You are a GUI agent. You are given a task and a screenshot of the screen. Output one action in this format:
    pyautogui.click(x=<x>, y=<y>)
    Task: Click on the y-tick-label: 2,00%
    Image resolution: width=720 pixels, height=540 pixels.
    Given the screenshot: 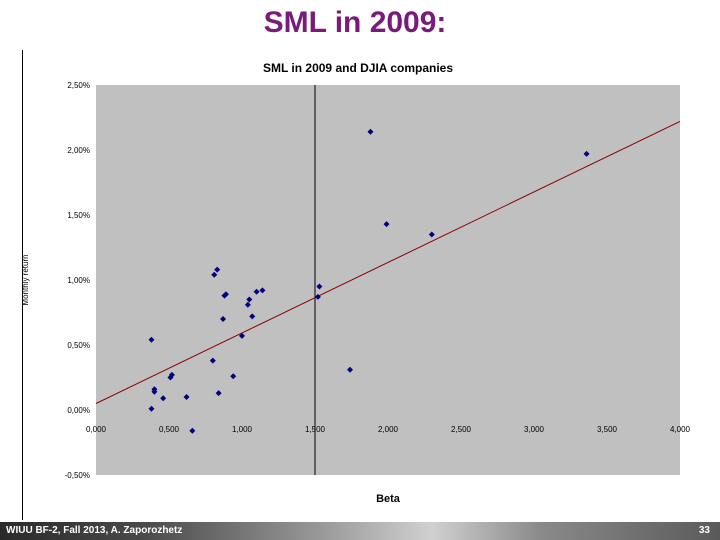 What is the action you would take?
    pyautogui.click(x=78, y=150)
    